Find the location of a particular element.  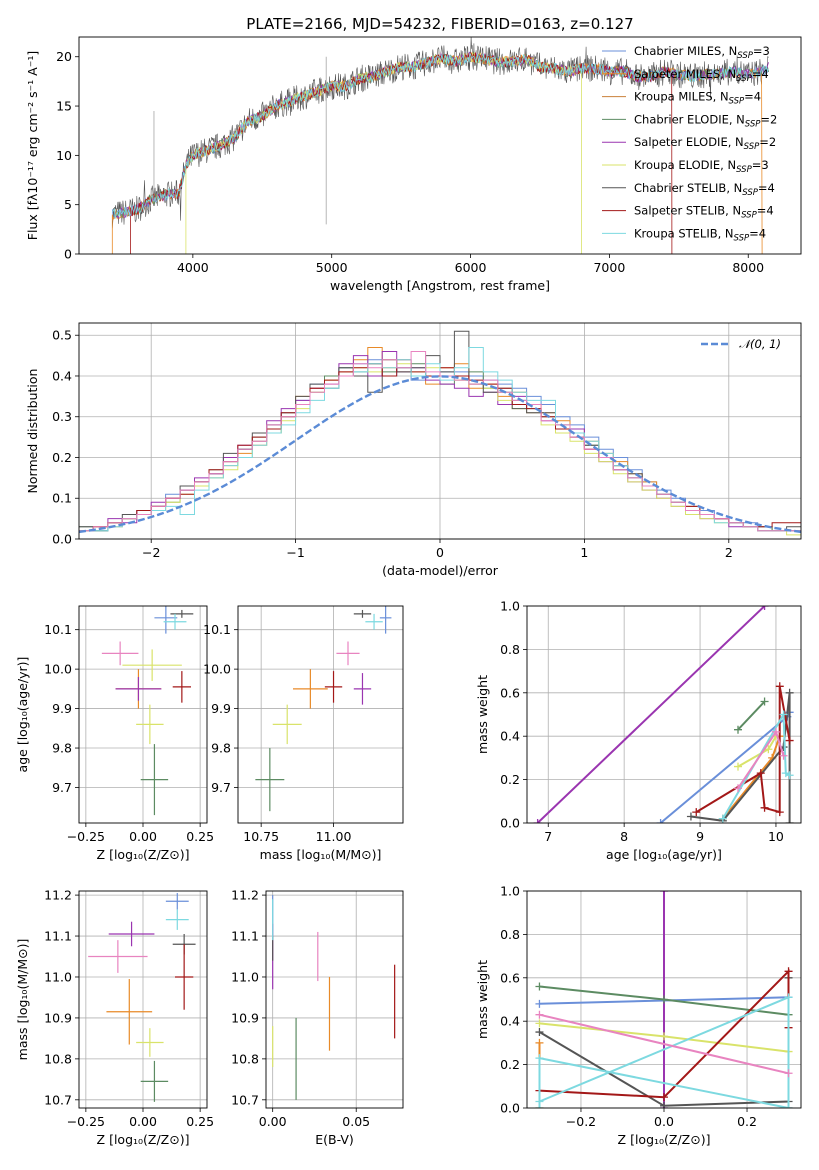

y-tick-label: 10 is located at coordinates (64, 155).